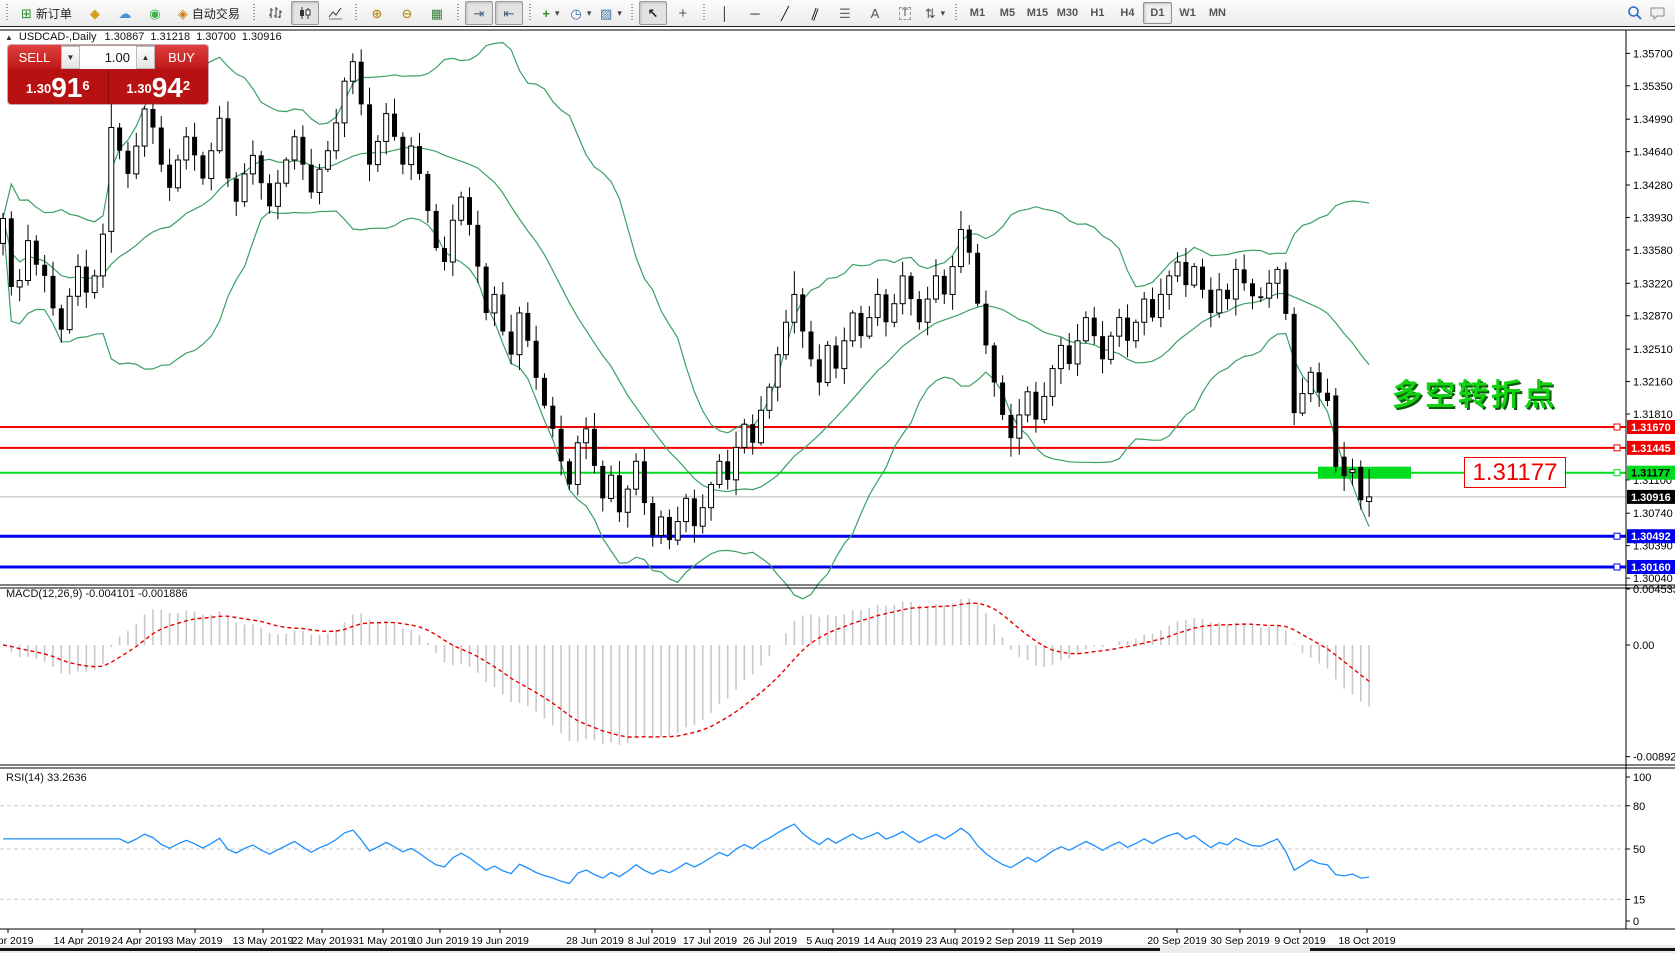 The image size is (1675, 953). I want to click on market-button: ◆, so click(95, 13).